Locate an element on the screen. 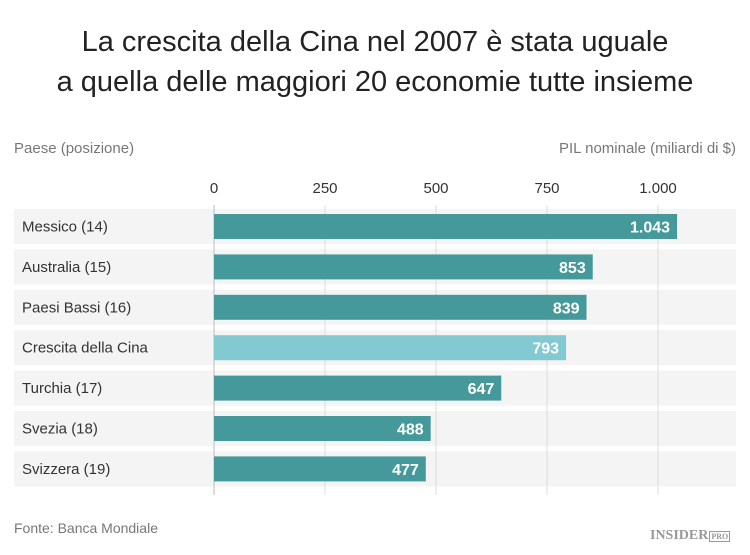 This screenshot has width=750, height=555. data-label: 647 is located at coordinates (481, 389).